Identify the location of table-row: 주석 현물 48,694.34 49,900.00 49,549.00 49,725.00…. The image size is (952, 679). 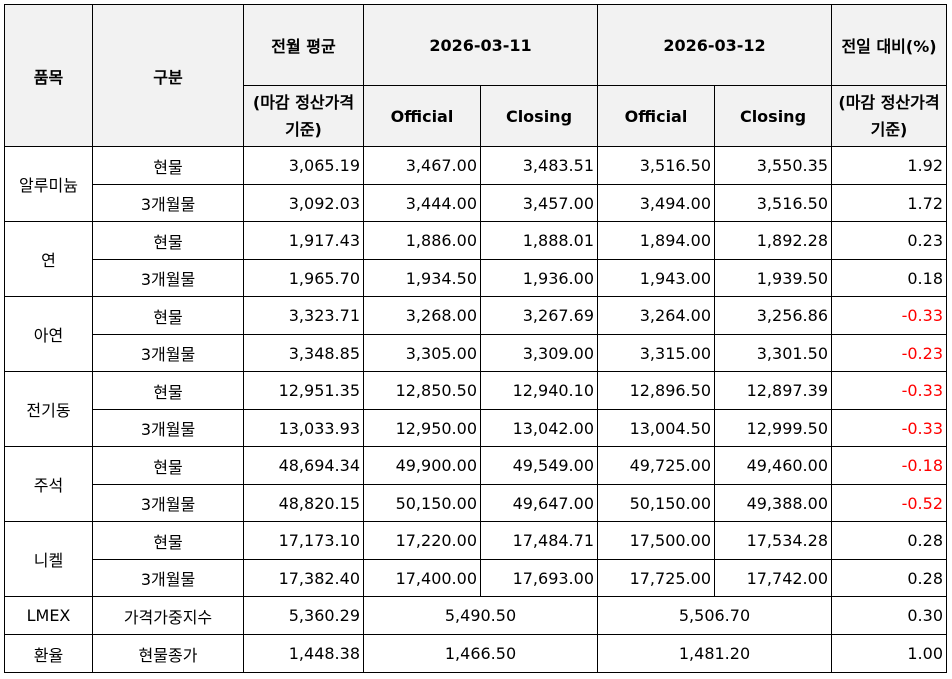
(475, 484).